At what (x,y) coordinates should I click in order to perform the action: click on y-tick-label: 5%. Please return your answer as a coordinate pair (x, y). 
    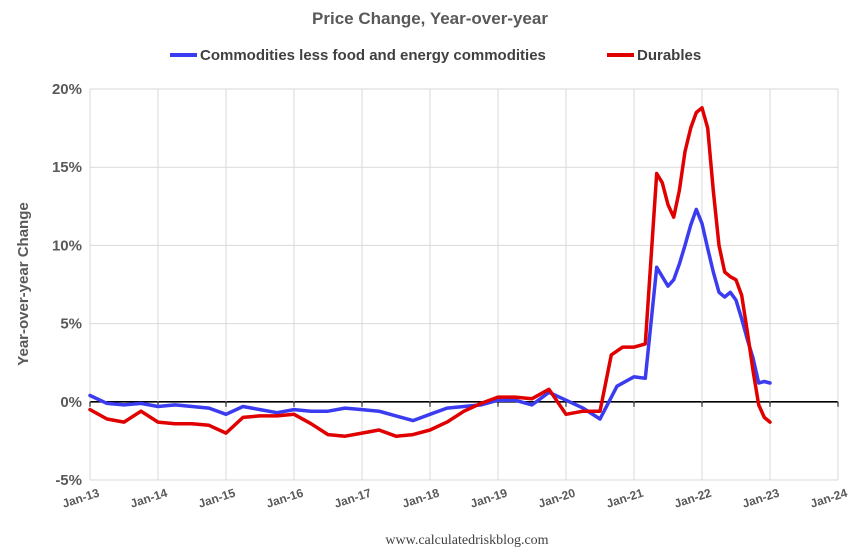
    Looking at the image, I should click on (71, 324).